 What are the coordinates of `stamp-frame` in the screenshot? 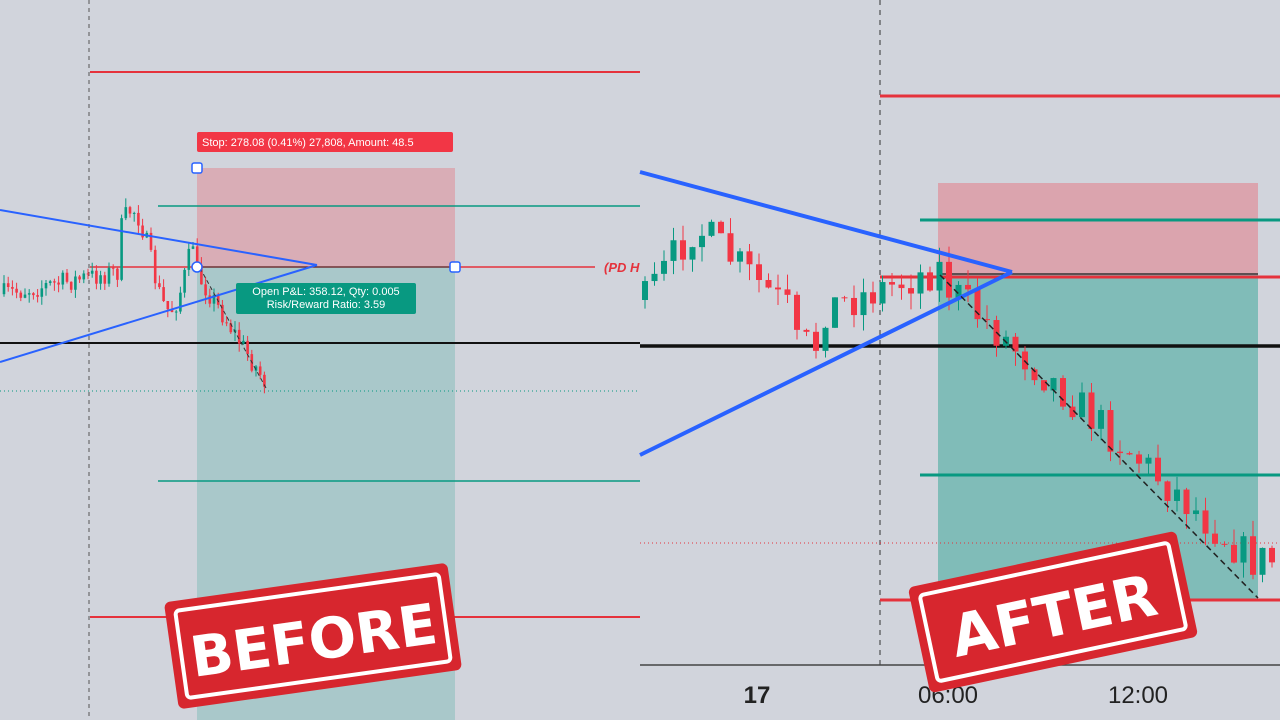 It's located at (313, 636).